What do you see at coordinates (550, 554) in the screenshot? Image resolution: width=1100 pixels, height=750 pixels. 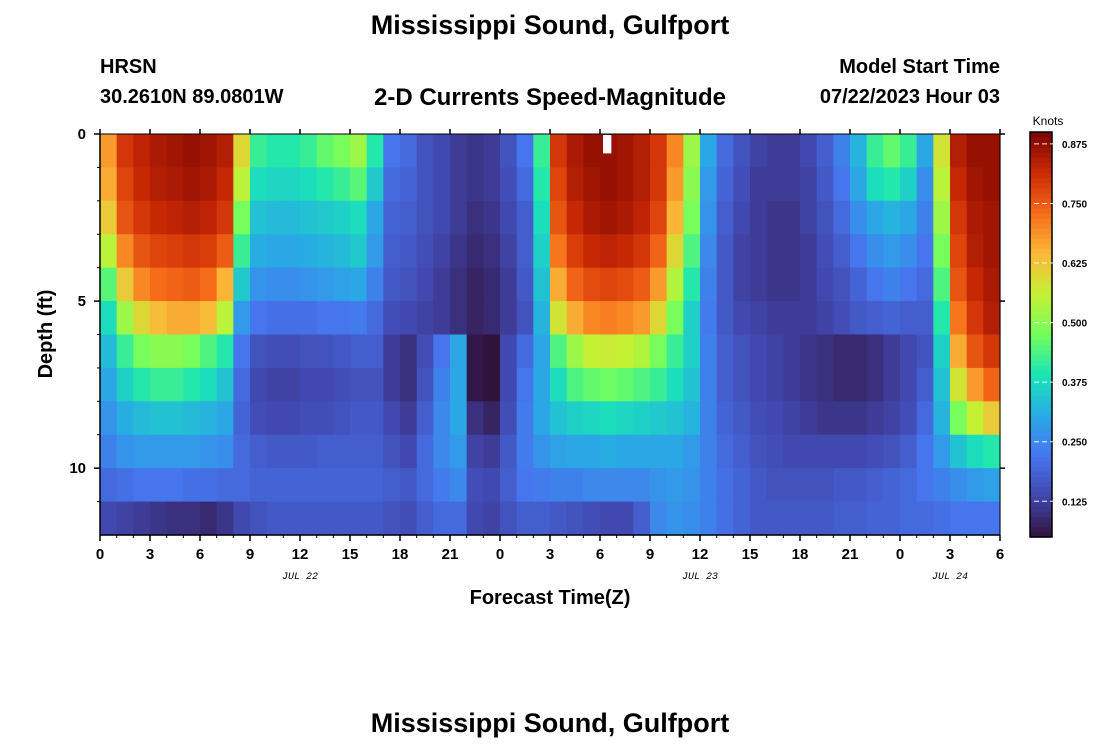 I see `x-tick-label: 3` at bounding box center [550, 554].